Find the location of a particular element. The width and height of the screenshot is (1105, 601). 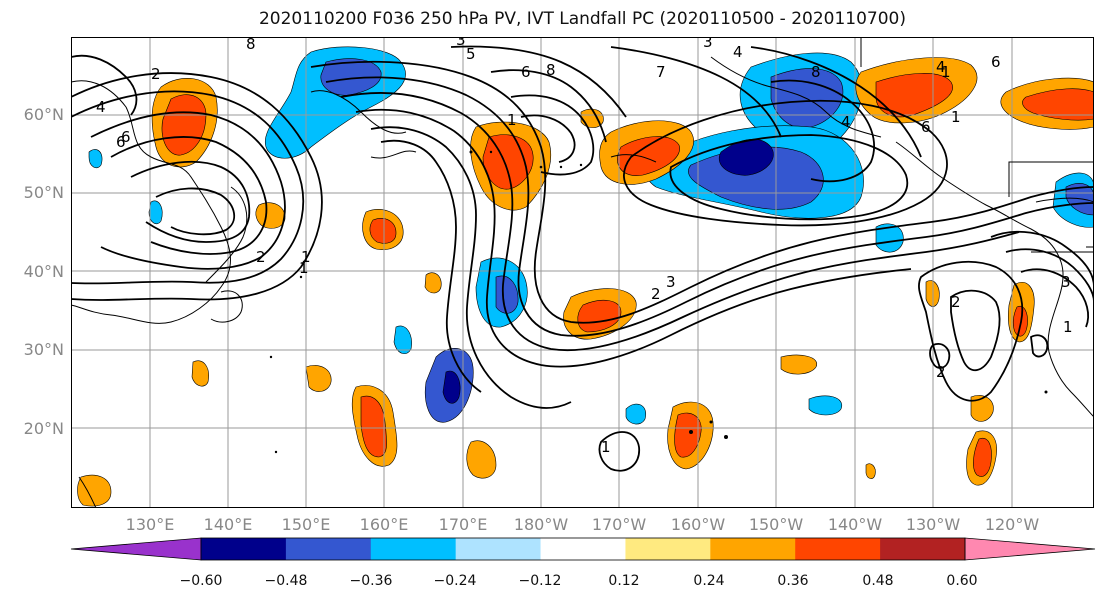

lon-label: 140°W is located at coordinates (855, 524).